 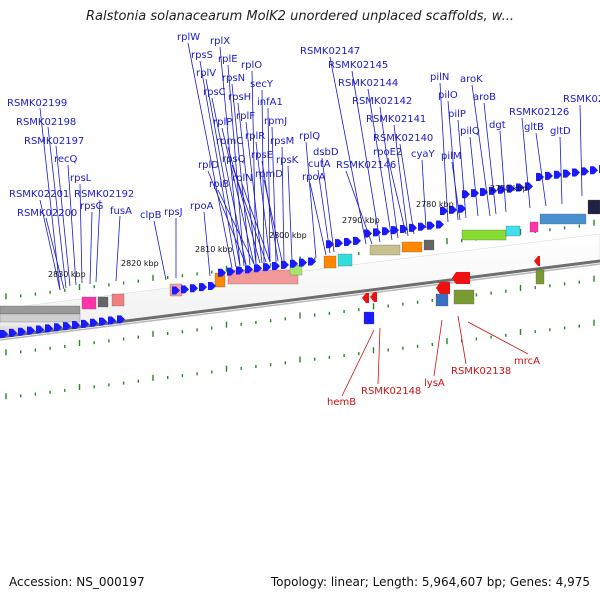 I want to click on kbp-label-2780: 2780 kbp, so click(x=435, y=204).